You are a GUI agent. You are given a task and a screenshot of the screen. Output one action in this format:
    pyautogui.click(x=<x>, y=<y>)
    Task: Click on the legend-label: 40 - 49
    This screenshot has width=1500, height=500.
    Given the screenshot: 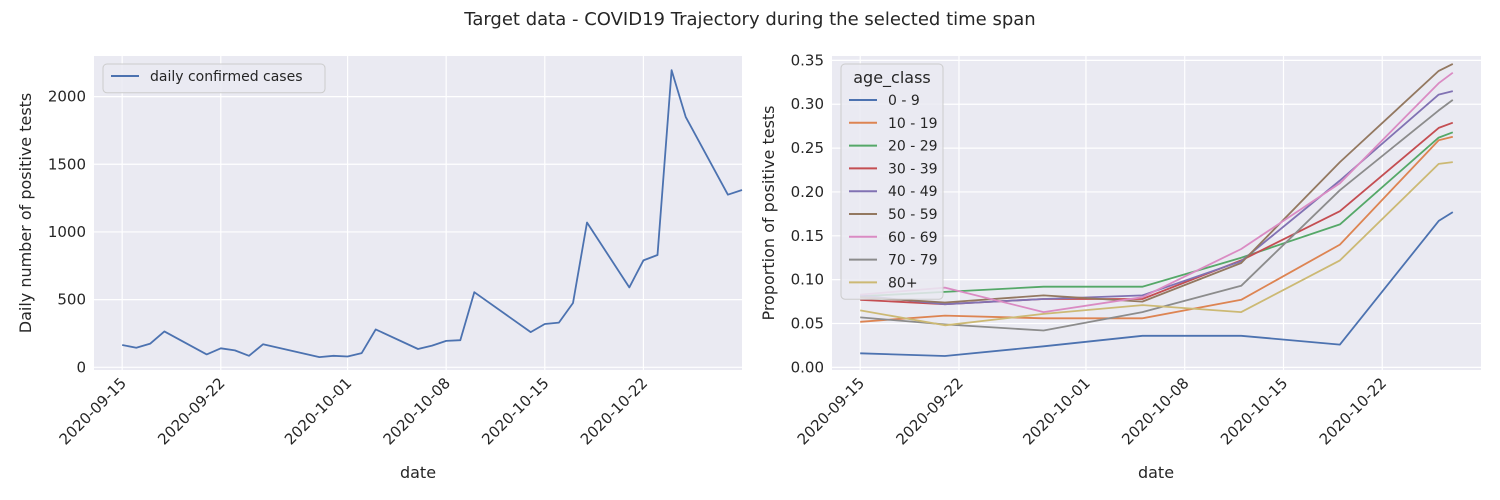 What is the action you would take?
    pyautogui.click(x=913, y=192)
    